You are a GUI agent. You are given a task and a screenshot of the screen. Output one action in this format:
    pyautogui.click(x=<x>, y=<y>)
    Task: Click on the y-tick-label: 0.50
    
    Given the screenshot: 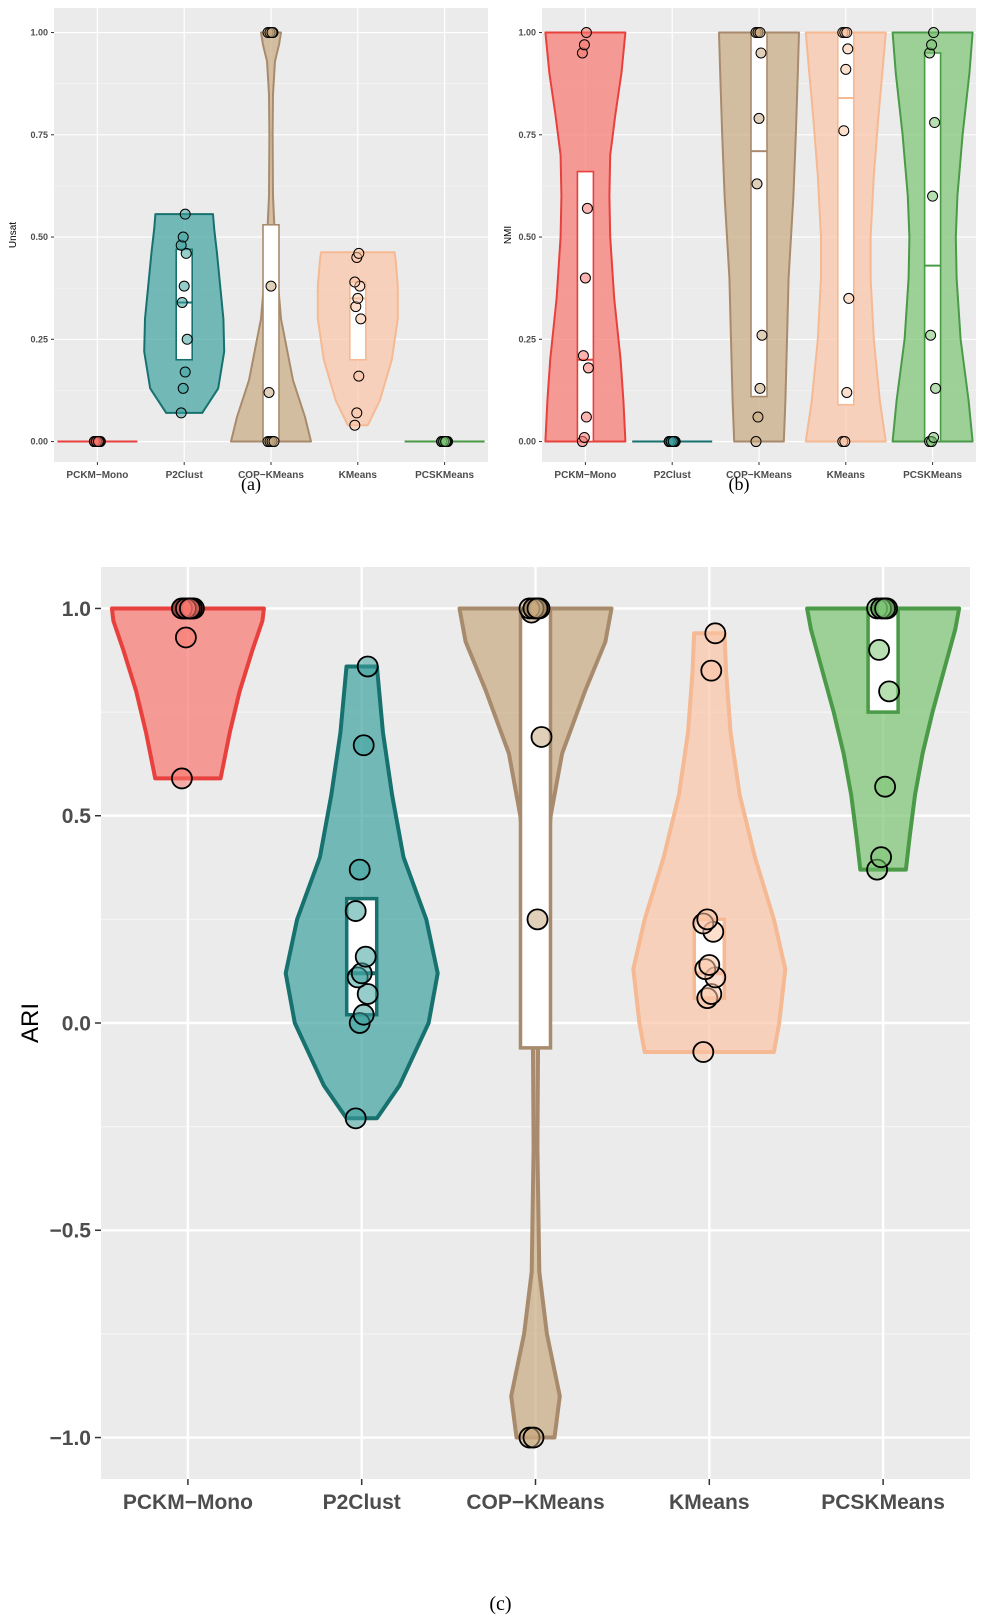 What is the action you would take?
    pyautogui.click(x=39, y=237)
    